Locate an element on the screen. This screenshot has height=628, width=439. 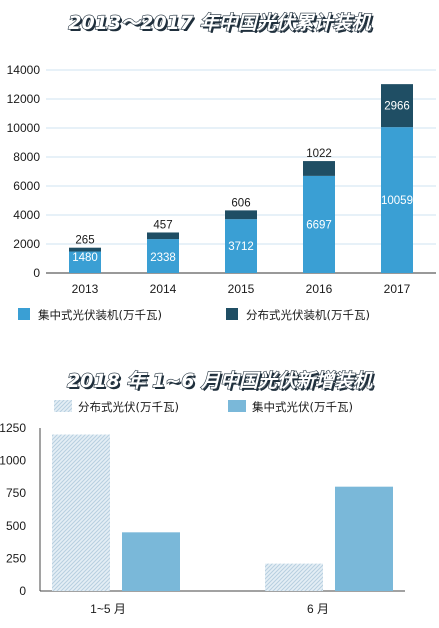
y-tick-label: 2000 is located at coordinates (26, 244).